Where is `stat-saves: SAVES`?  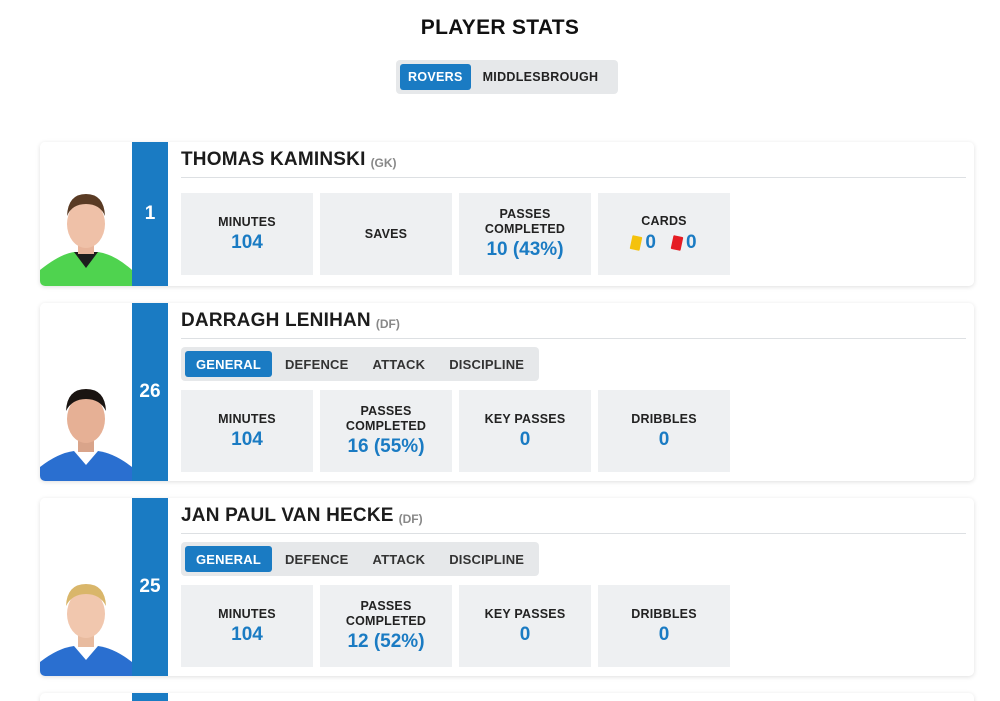 stat-saves: SAVES is located at coordinates (386, 234).